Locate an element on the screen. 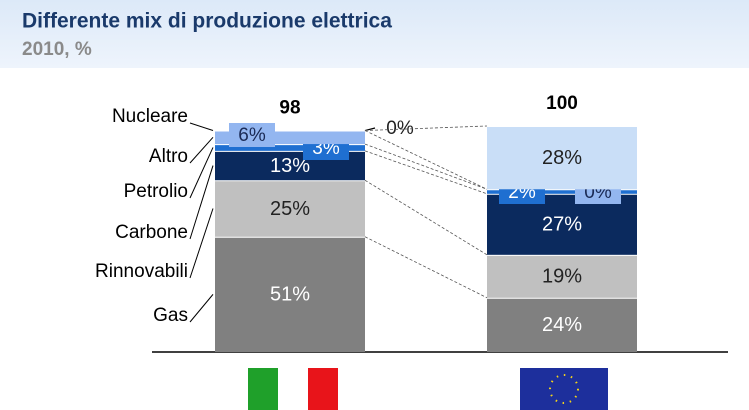  label-box is located at coordinates (252, 135).